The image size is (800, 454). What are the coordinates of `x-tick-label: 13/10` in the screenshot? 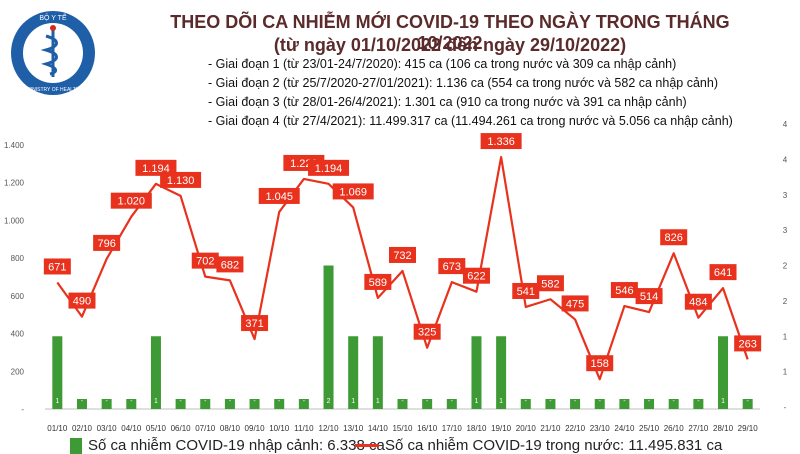 It's located at (353, 428).